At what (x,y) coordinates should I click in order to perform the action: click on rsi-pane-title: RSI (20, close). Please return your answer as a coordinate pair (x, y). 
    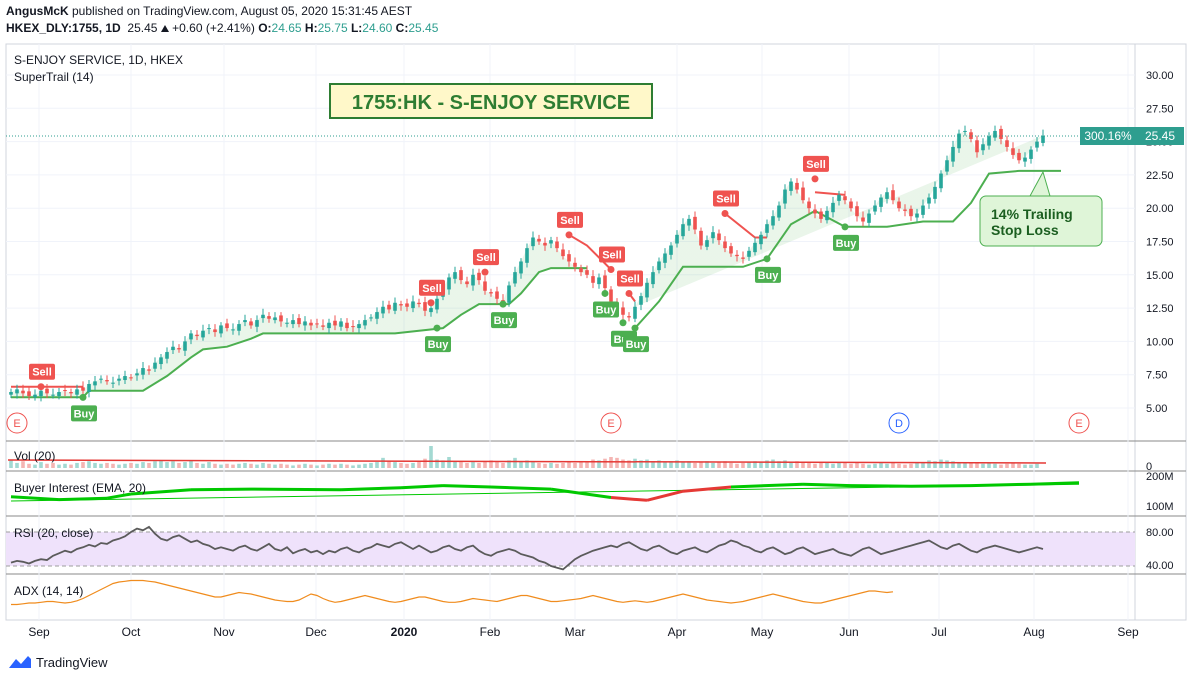
    Looking at the image, I should click on (53, 533).